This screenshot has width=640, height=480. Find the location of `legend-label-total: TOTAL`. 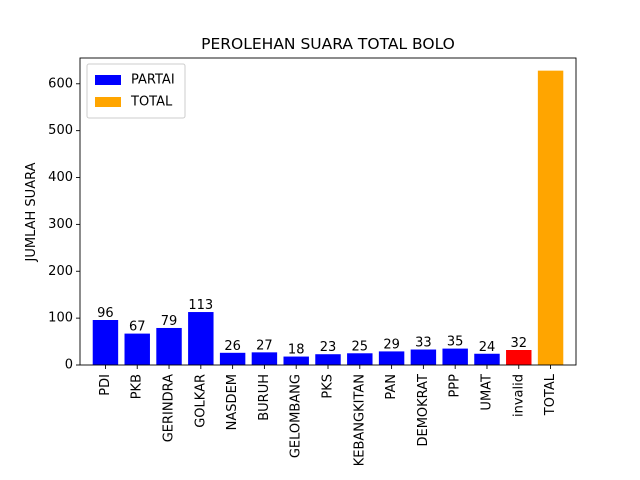

legend-label-total: TOTAL is located at coordinates (151, 102).